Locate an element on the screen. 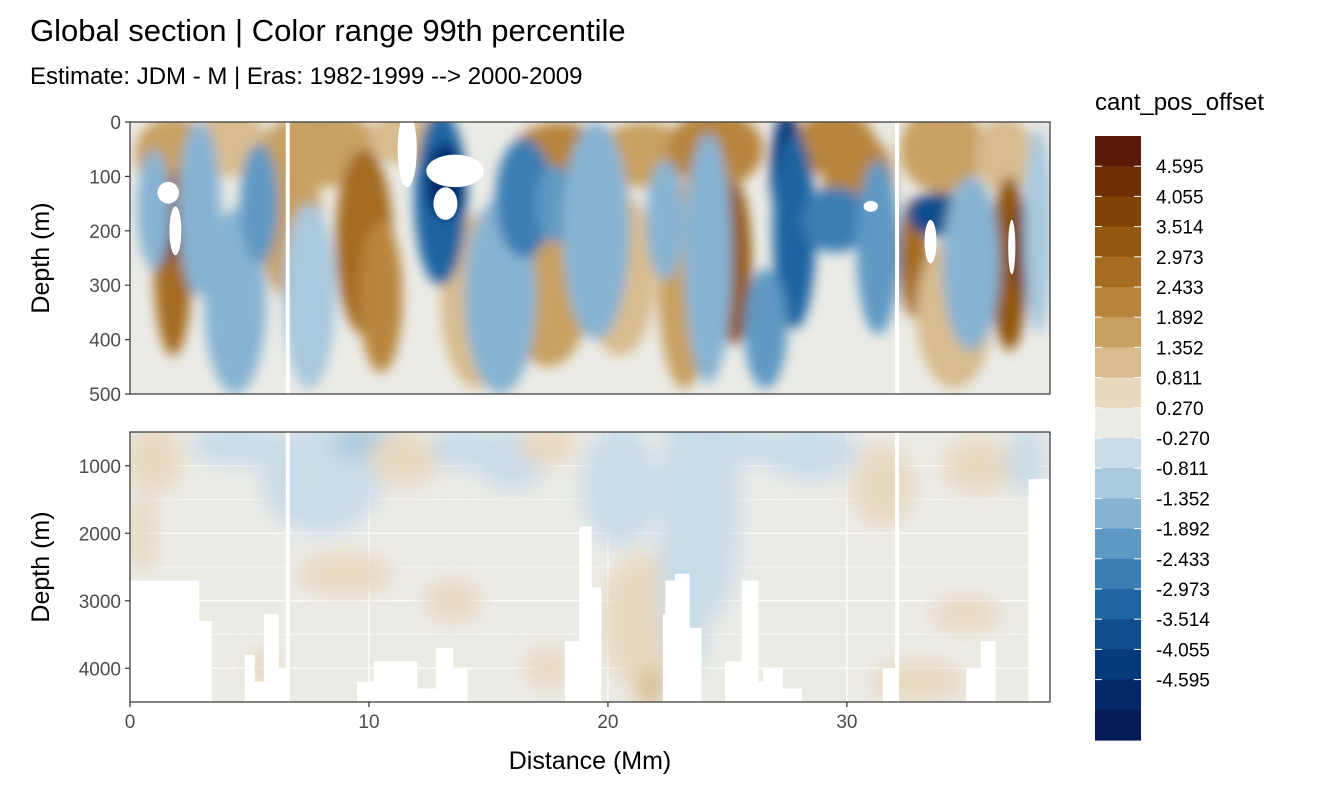 This screenshot has width=1344, height=806. panel-bottom-y-axis: 1000 2000 3000 4000 is located at coordinates (104, 568).